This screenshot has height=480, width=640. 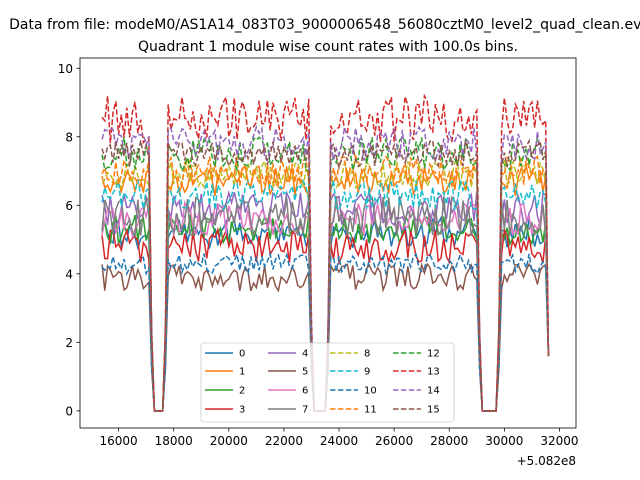 What do you see at coordinates (504, 441) in the screenshot?
I see `x-tick-label: 30000` at bounding box center [504, 441].